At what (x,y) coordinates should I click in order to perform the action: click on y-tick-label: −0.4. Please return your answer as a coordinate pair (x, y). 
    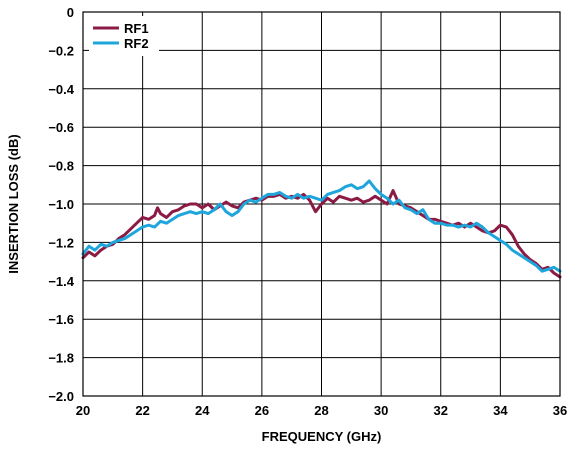
    Looking at the image, I should click on (61, 89).